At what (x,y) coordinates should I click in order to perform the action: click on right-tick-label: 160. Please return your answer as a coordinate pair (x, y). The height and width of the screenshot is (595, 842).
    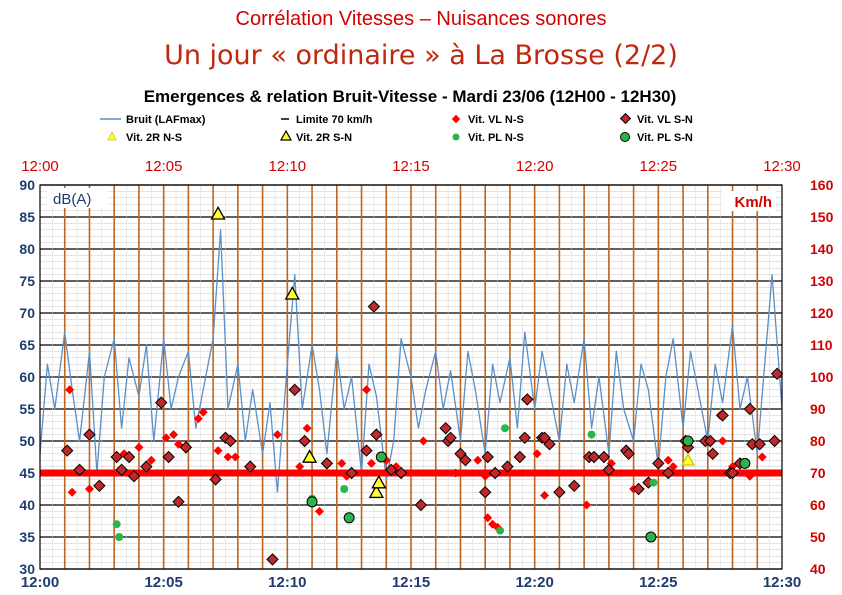
    Looking at the image, I should click on (822, 185).